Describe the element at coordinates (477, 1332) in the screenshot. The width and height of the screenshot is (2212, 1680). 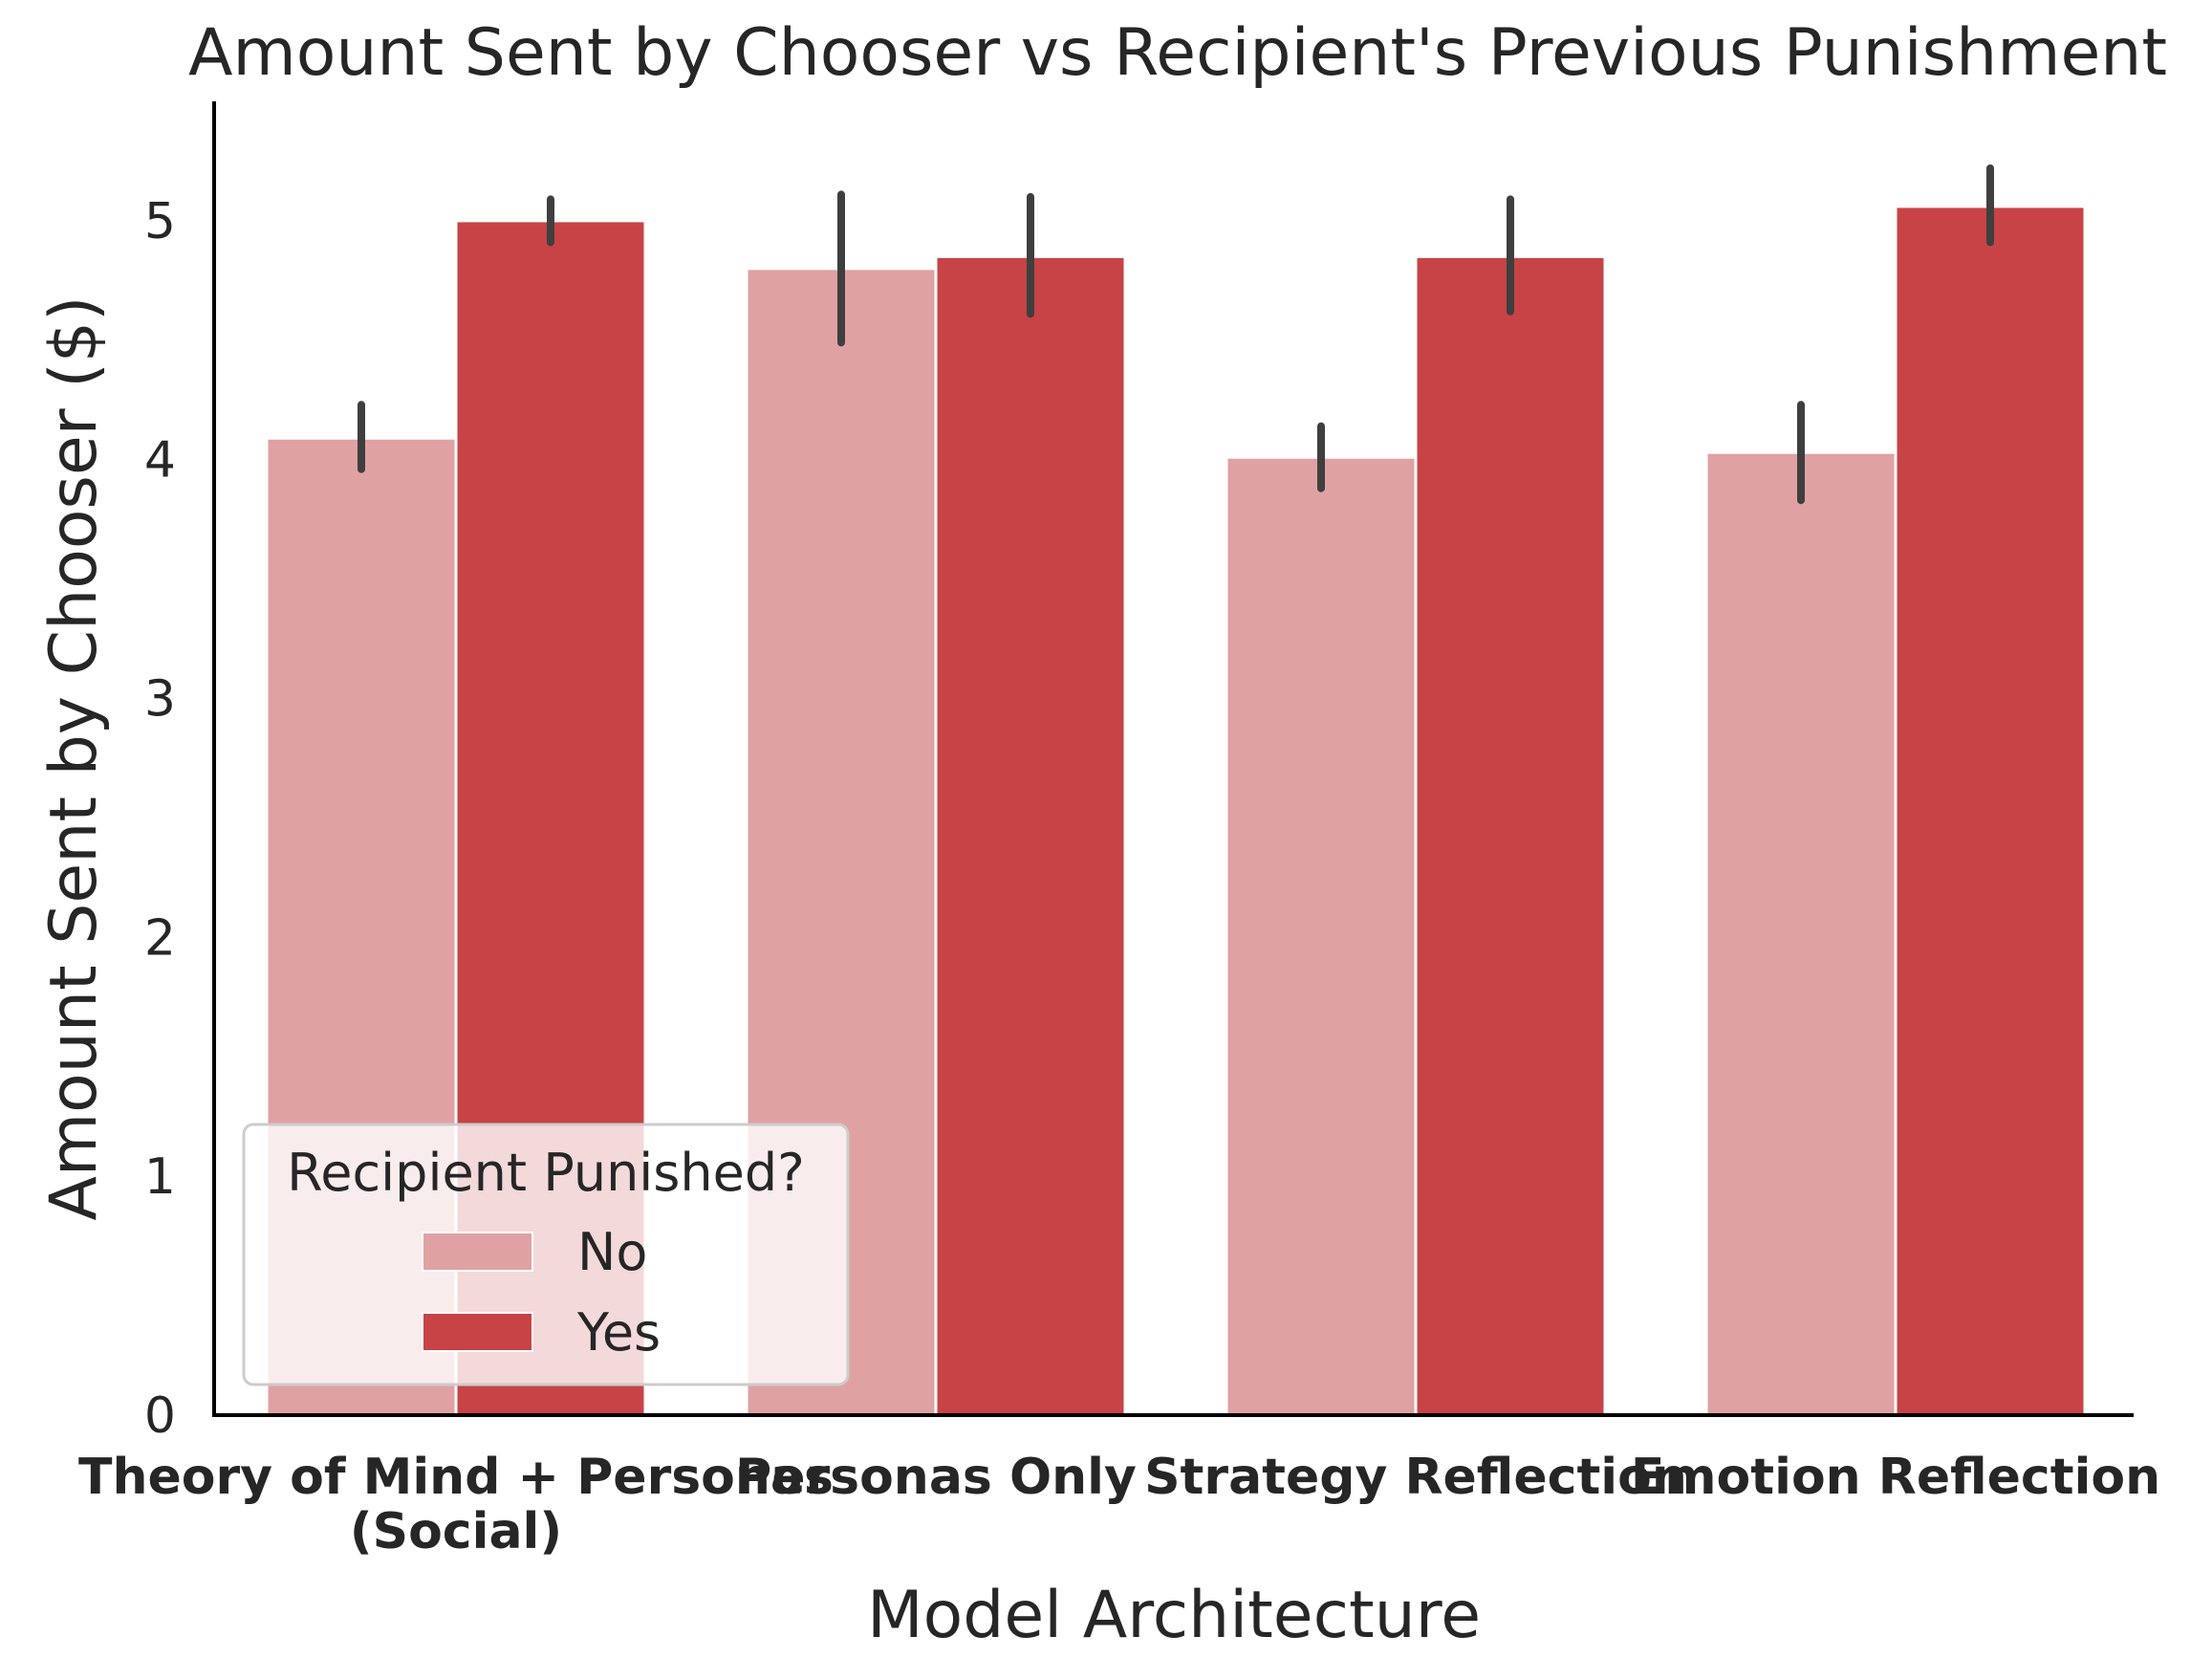
I see `legend-swatch-yes` at that location.